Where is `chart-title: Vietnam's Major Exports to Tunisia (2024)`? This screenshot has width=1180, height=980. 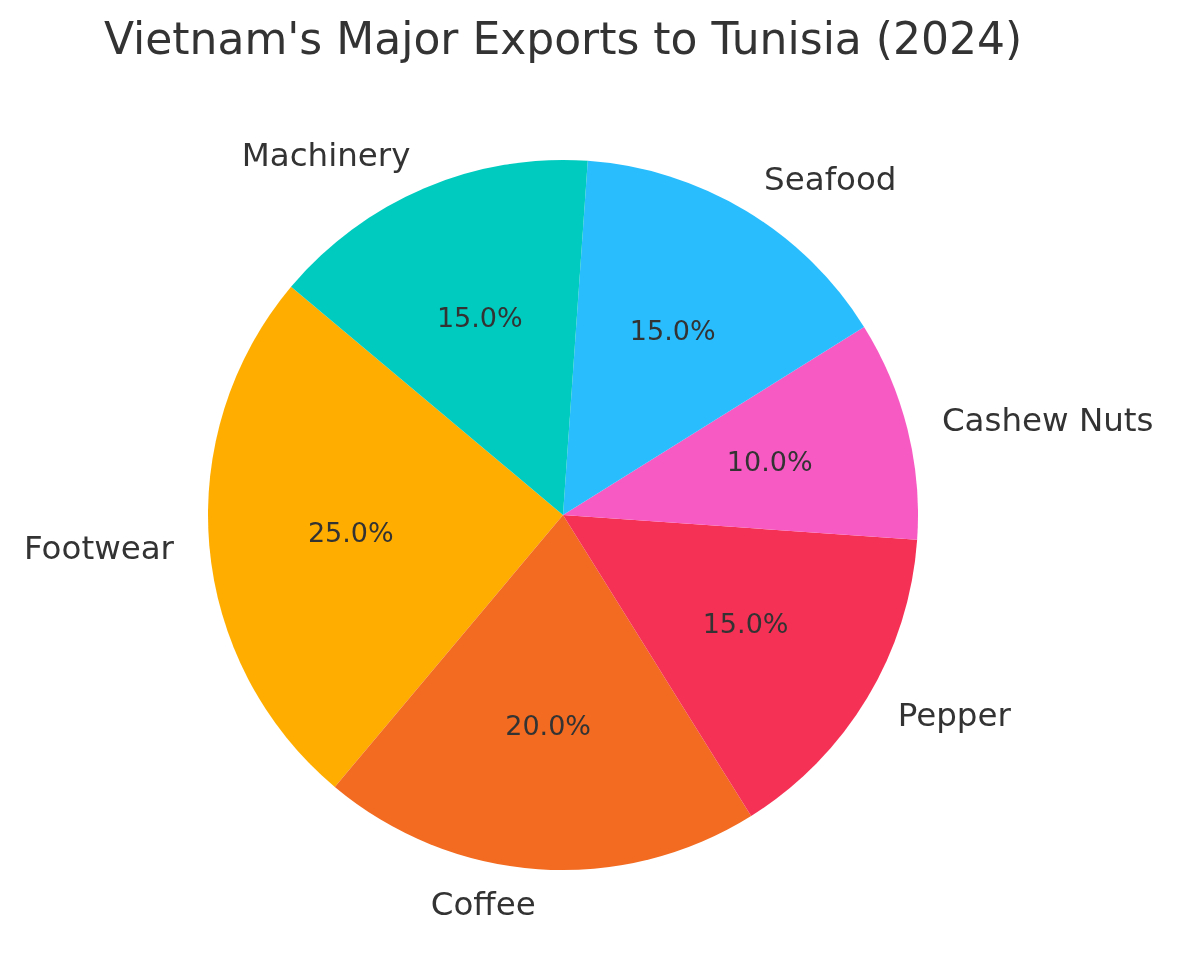 chart-title: Vietnam's Major Exports to Tunisia (2024) is located at coordinates (563, 38).